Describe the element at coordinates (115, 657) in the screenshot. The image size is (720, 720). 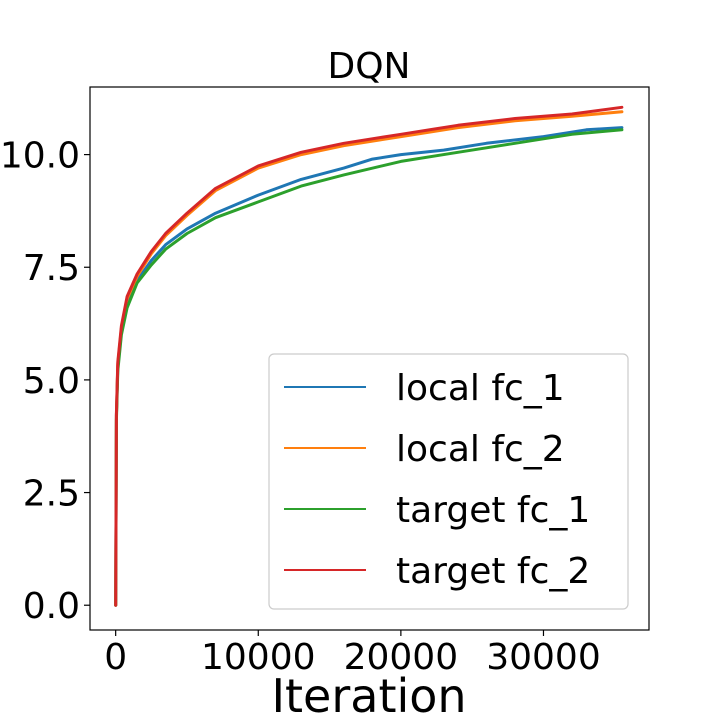
I see `x-tick-label: 0` at that location.